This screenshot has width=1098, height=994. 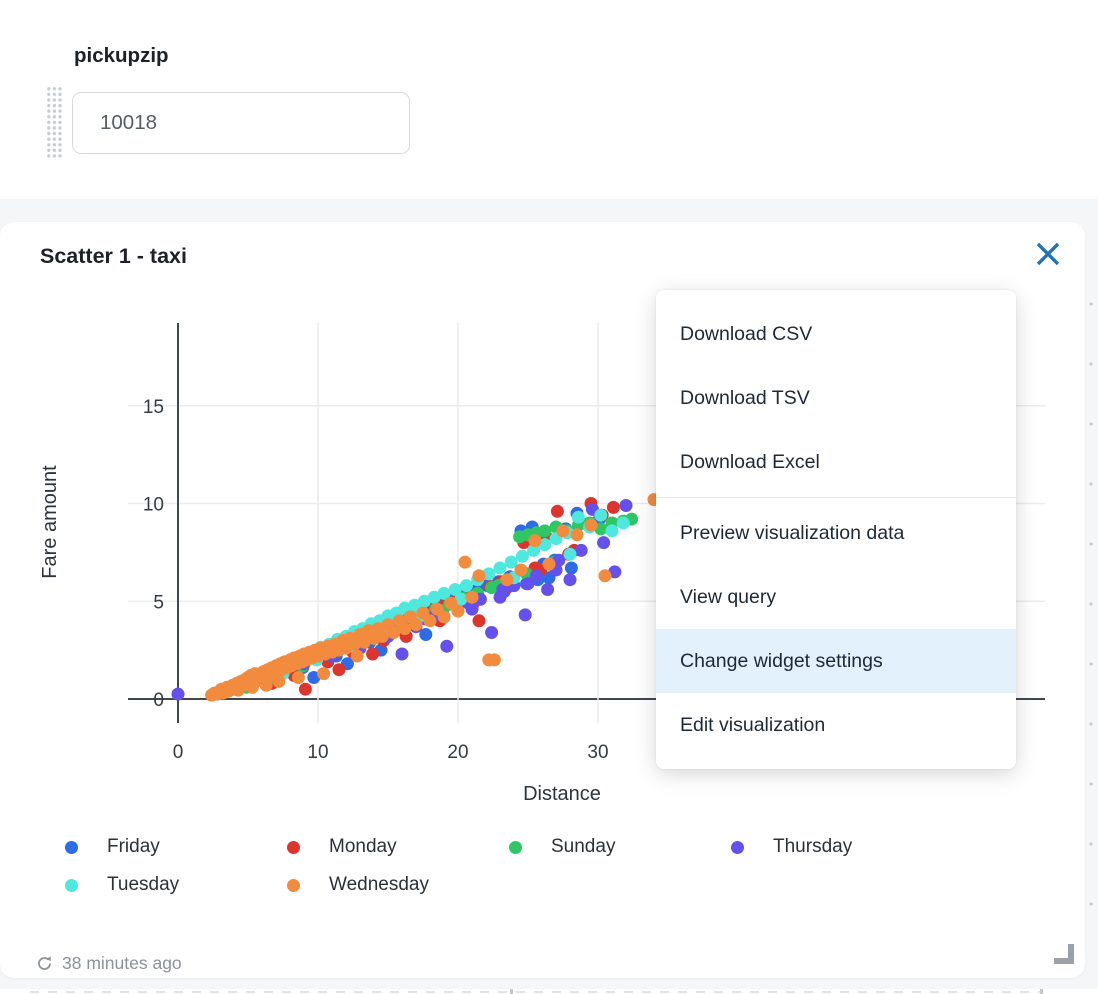 I want to click on parameter-label: pickupzip, so click(x=121, y=55).